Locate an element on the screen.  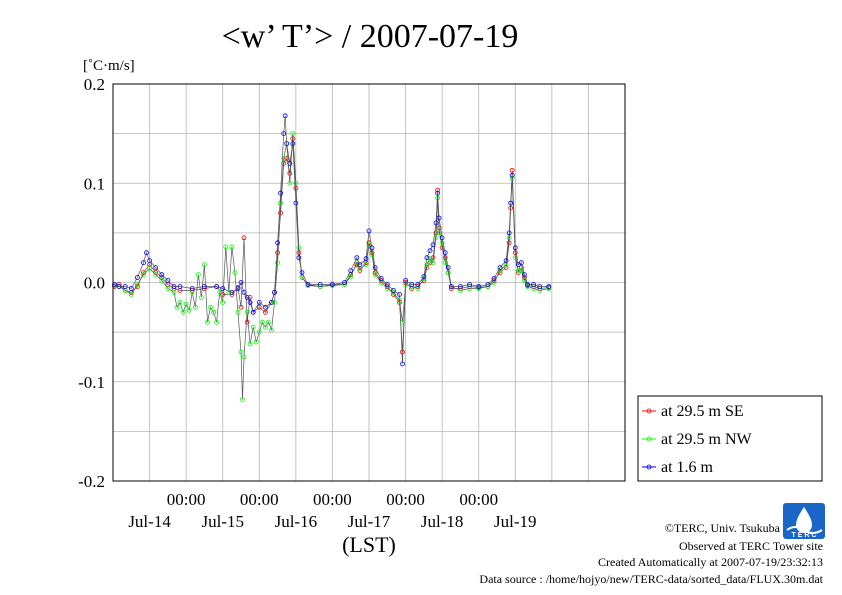
x-axis-label: (LST) is located at coordinates (369, 544).